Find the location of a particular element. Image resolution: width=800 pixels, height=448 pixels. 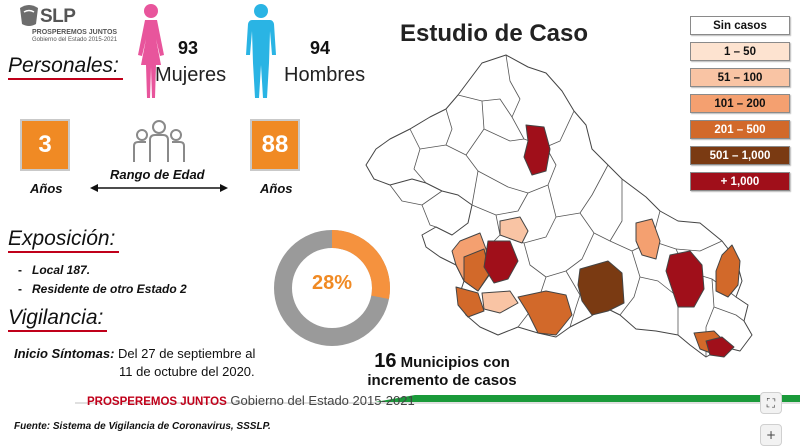

legend-item: 501 – 1,000 is located at coordinates (740, 155).